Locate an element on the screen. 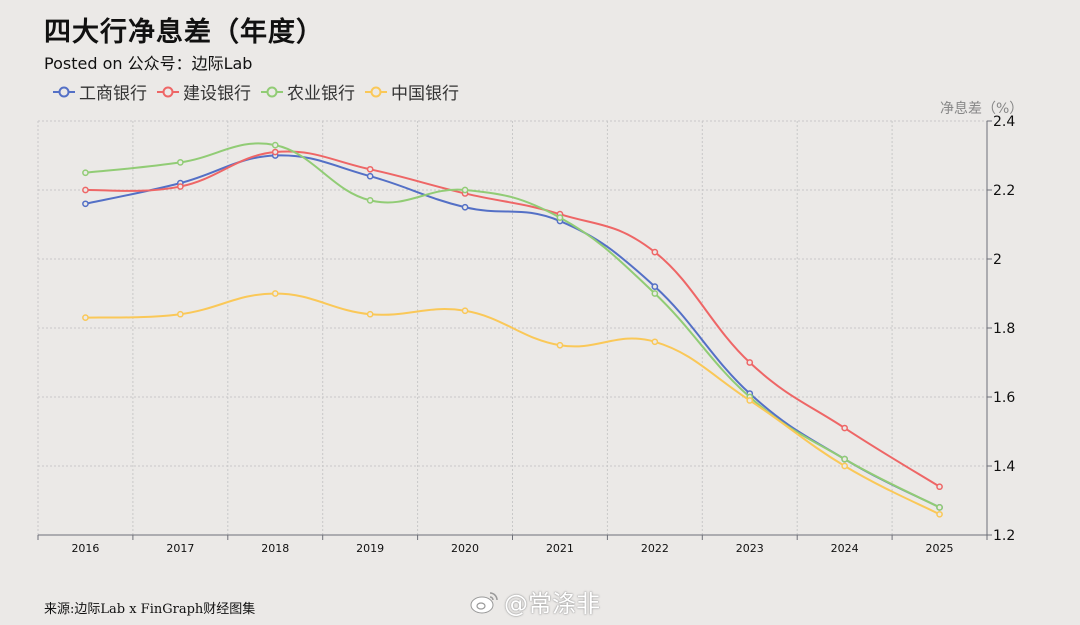  chart-title: 四大行净息差（年度） is located at coordinates (184, 32).